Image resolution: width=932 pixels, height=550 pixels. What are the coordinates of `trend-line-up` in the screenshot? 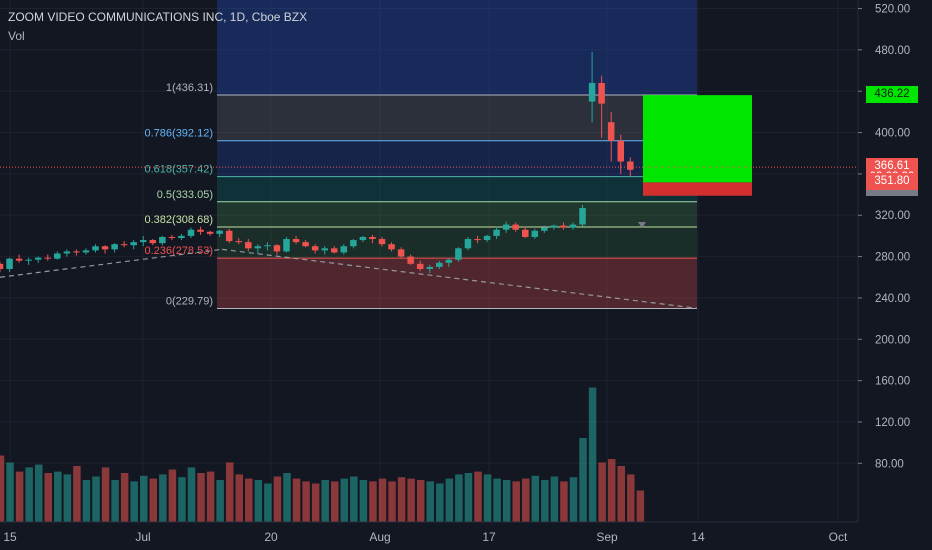 It's located at (111, 263).